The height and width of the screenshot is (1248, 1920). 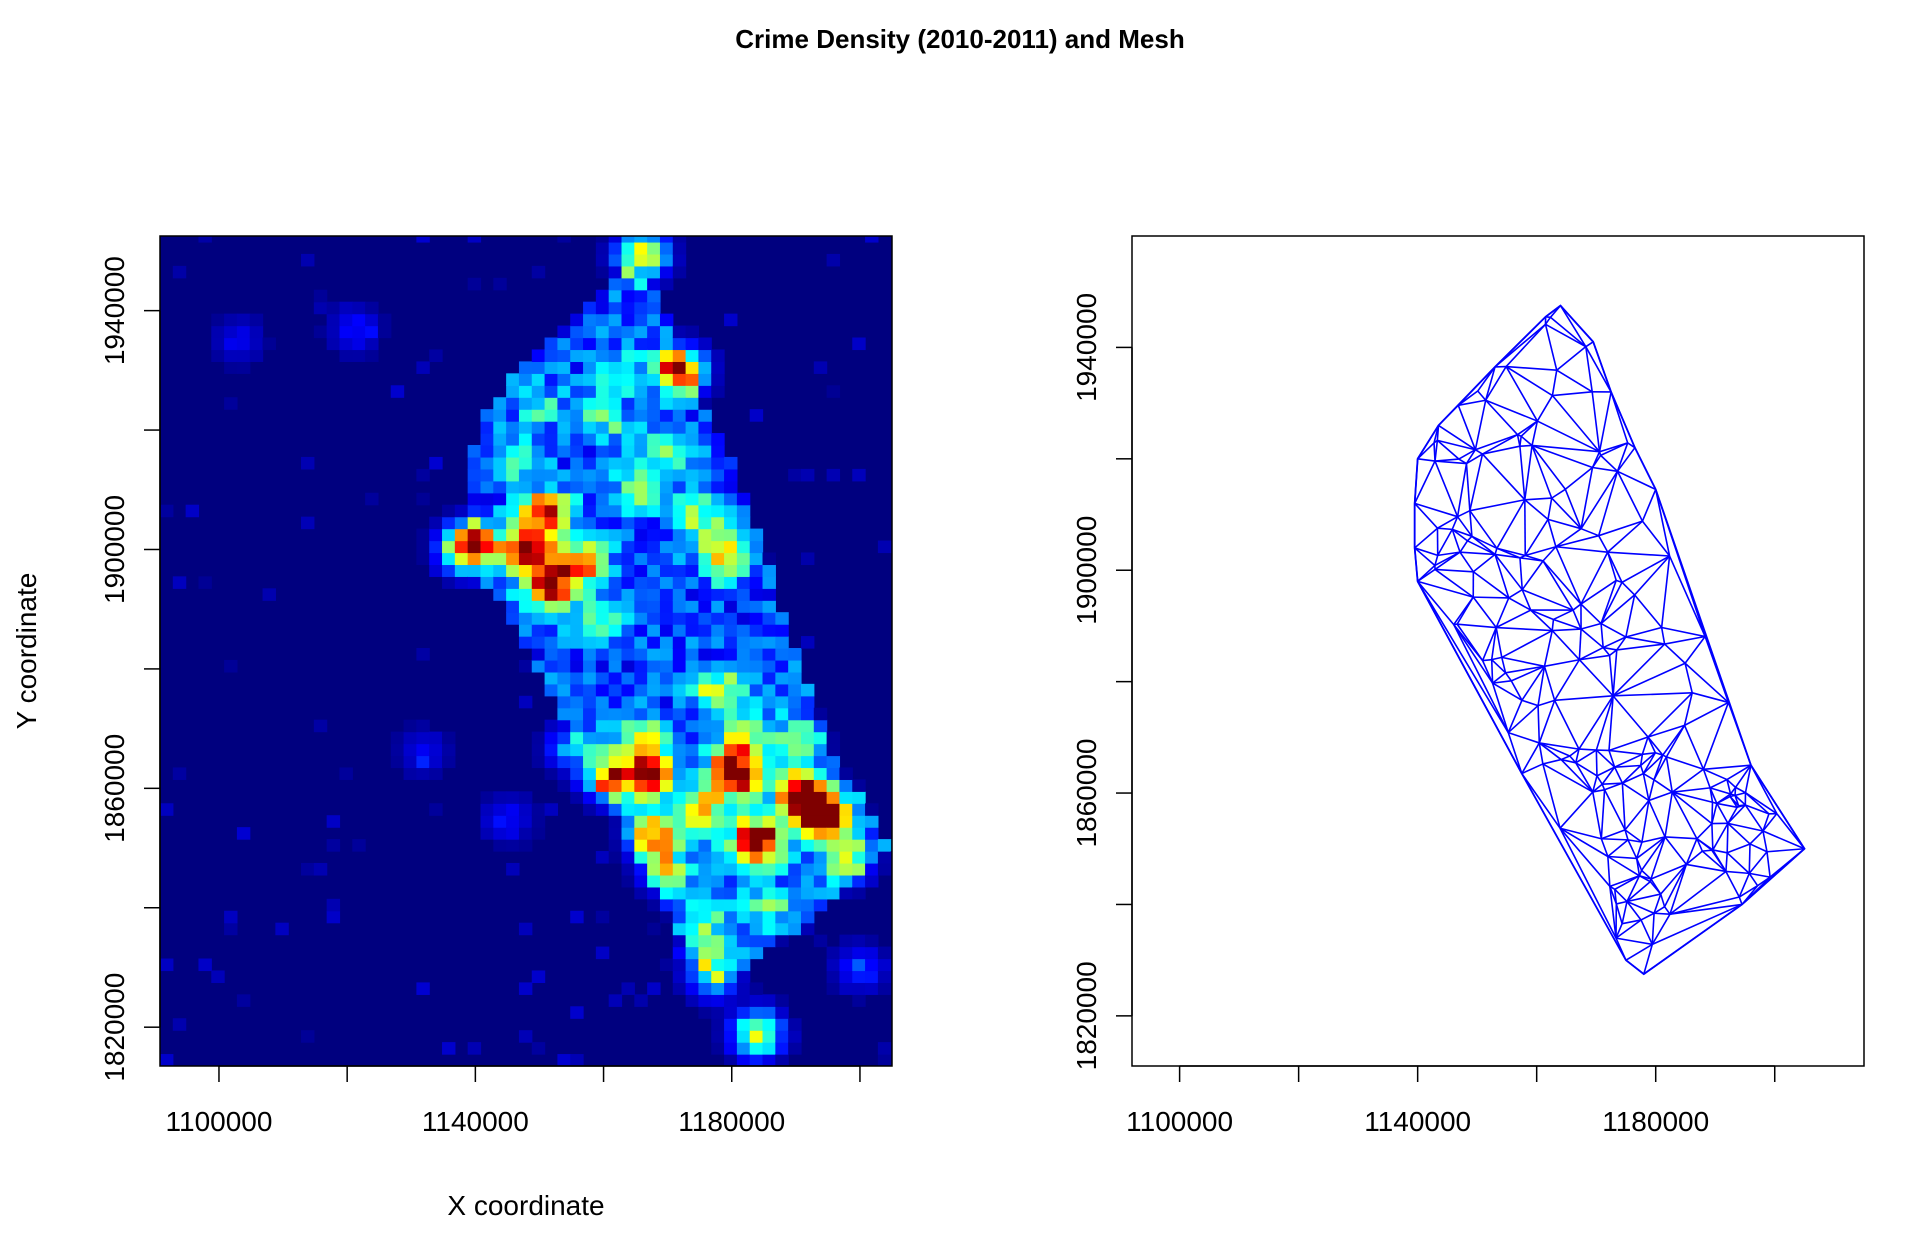 What do you see at coordinates (1179, 1121) in the screenshot?
I see `x-tick-label: 1100000` at bounding box center [1179, 1121].